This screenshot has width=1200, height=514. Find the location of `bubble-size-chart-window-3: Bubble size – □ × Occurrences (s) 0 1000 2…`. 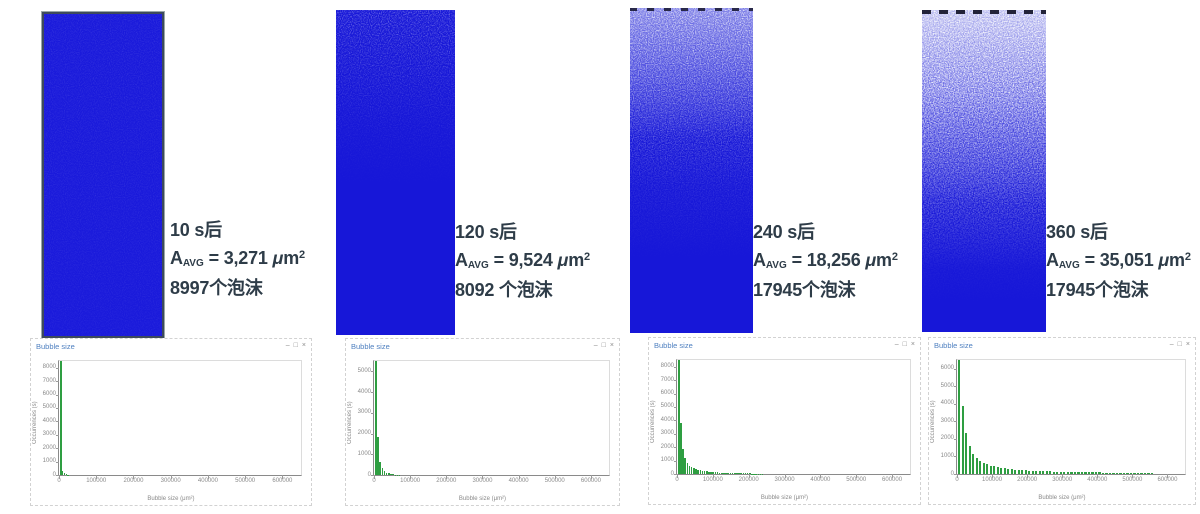

bubble-size-chart-window-3: Bubble size – □ × Occurrences (s) 0 1000 2… is located at coordinates (784, 421).